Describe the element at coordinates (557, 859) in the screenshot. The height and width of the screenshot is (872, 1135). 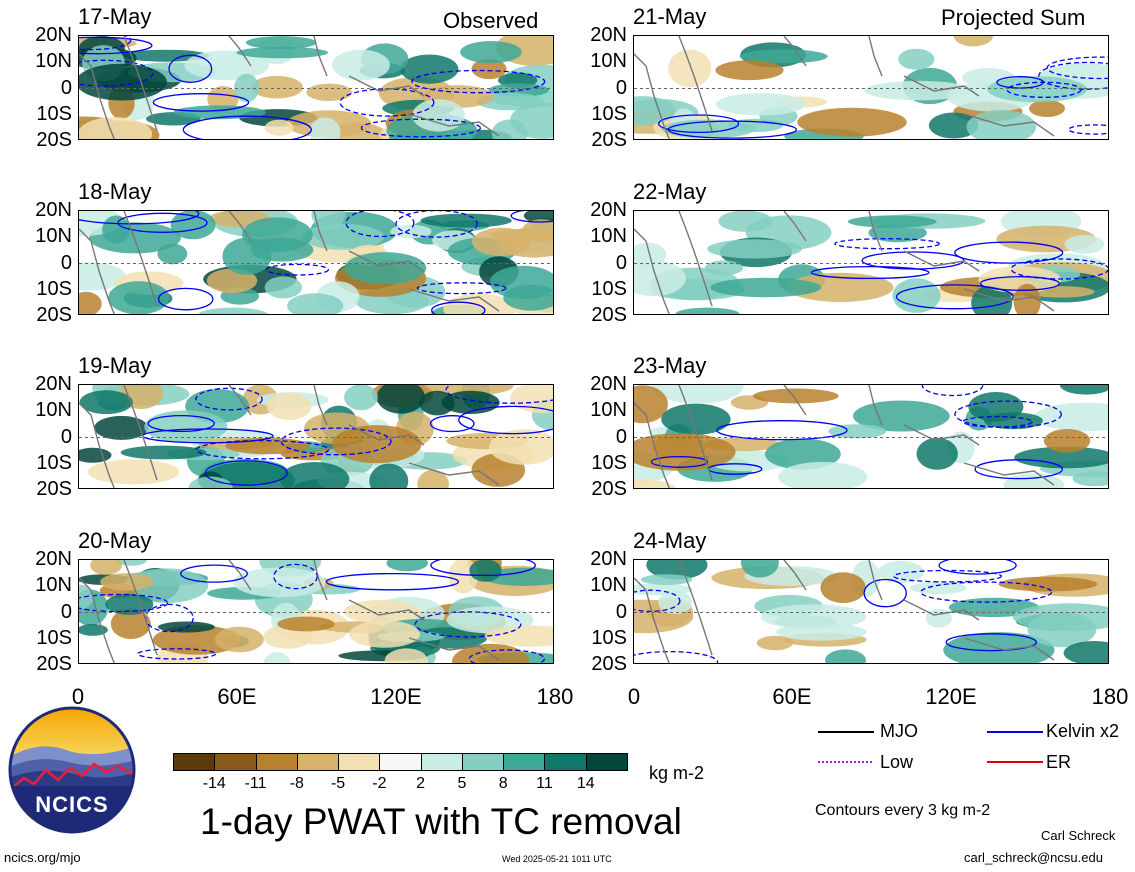
I see `footer-timestamp: Wed 2025-05-21 1011 UTC` at that location.